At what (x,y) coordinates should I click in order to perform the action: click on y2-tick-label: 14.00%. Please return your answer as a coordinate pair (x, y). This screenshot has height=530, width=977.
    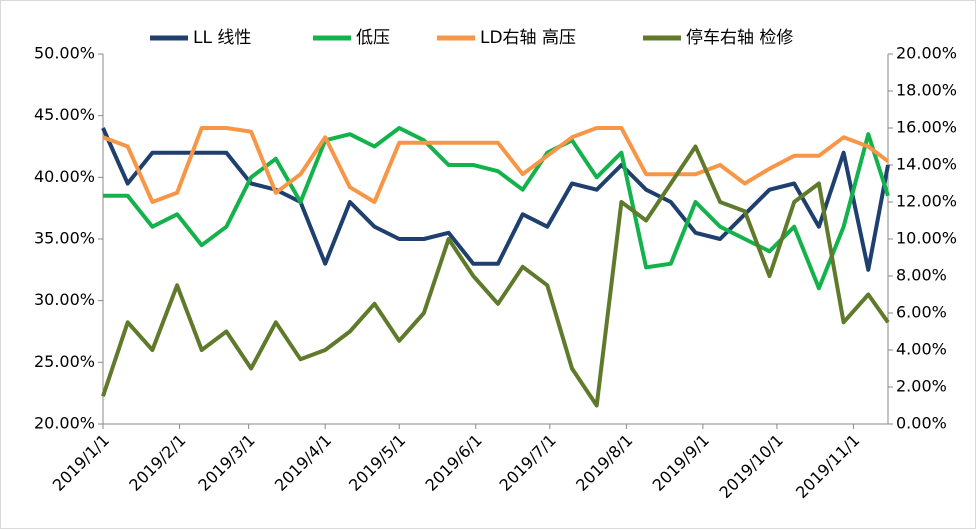
    Looking at the image, I should click on (926, 164).